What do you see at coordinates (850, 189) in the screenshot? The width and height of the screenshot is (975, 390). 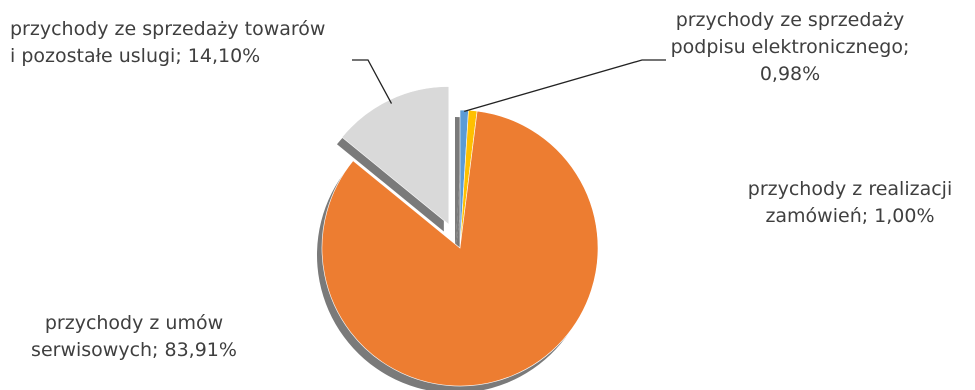 I see `data-label-zamowien-line-1: przychody z realizacji` at bounding box center [850, 189].